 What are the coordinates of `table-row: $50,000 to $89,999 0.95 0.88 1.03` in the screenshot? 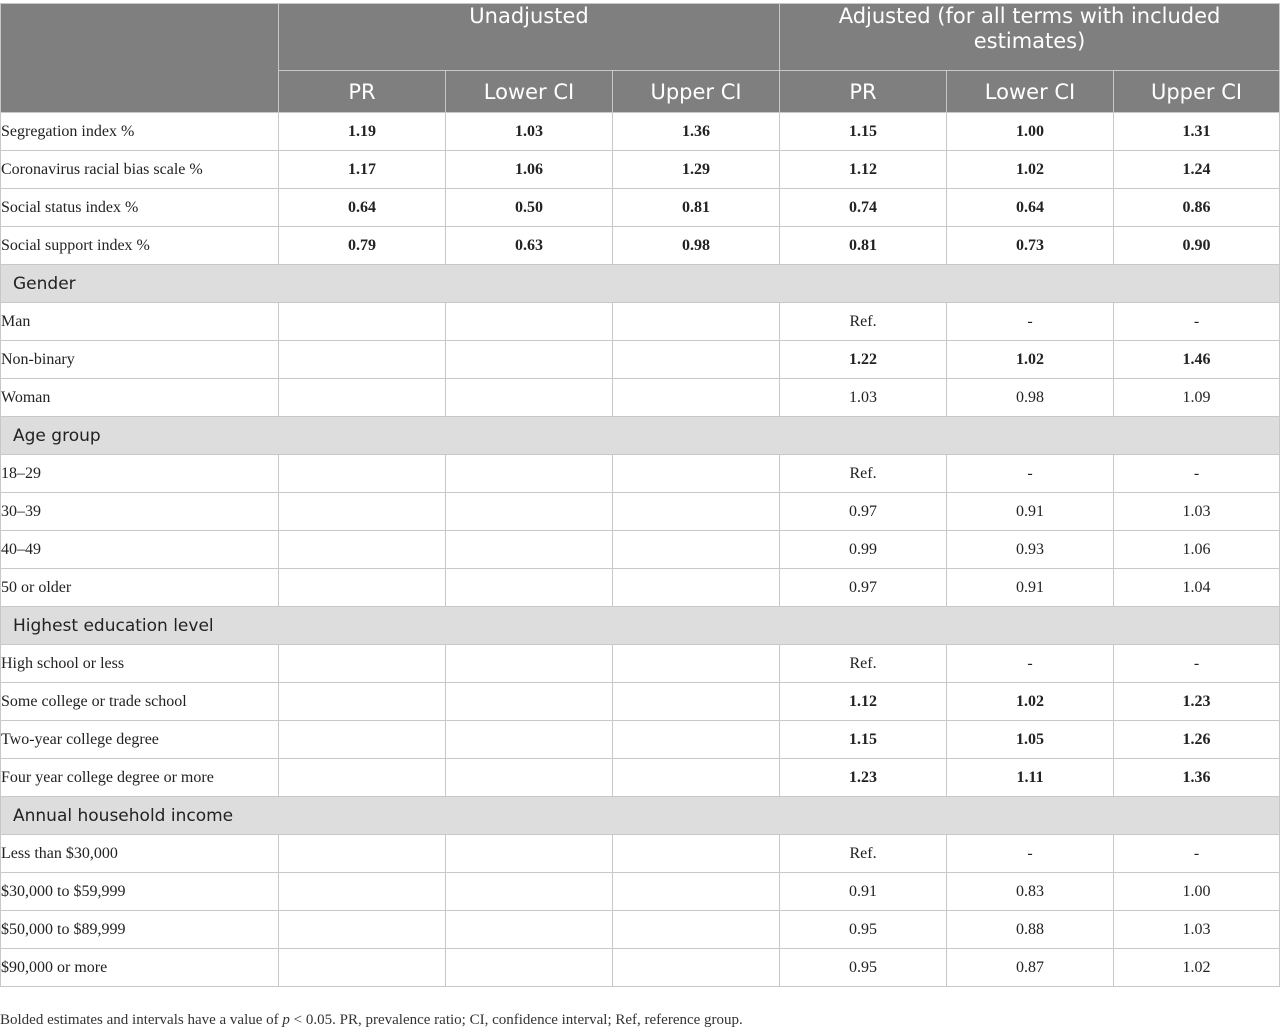 It's located at (640, 929).